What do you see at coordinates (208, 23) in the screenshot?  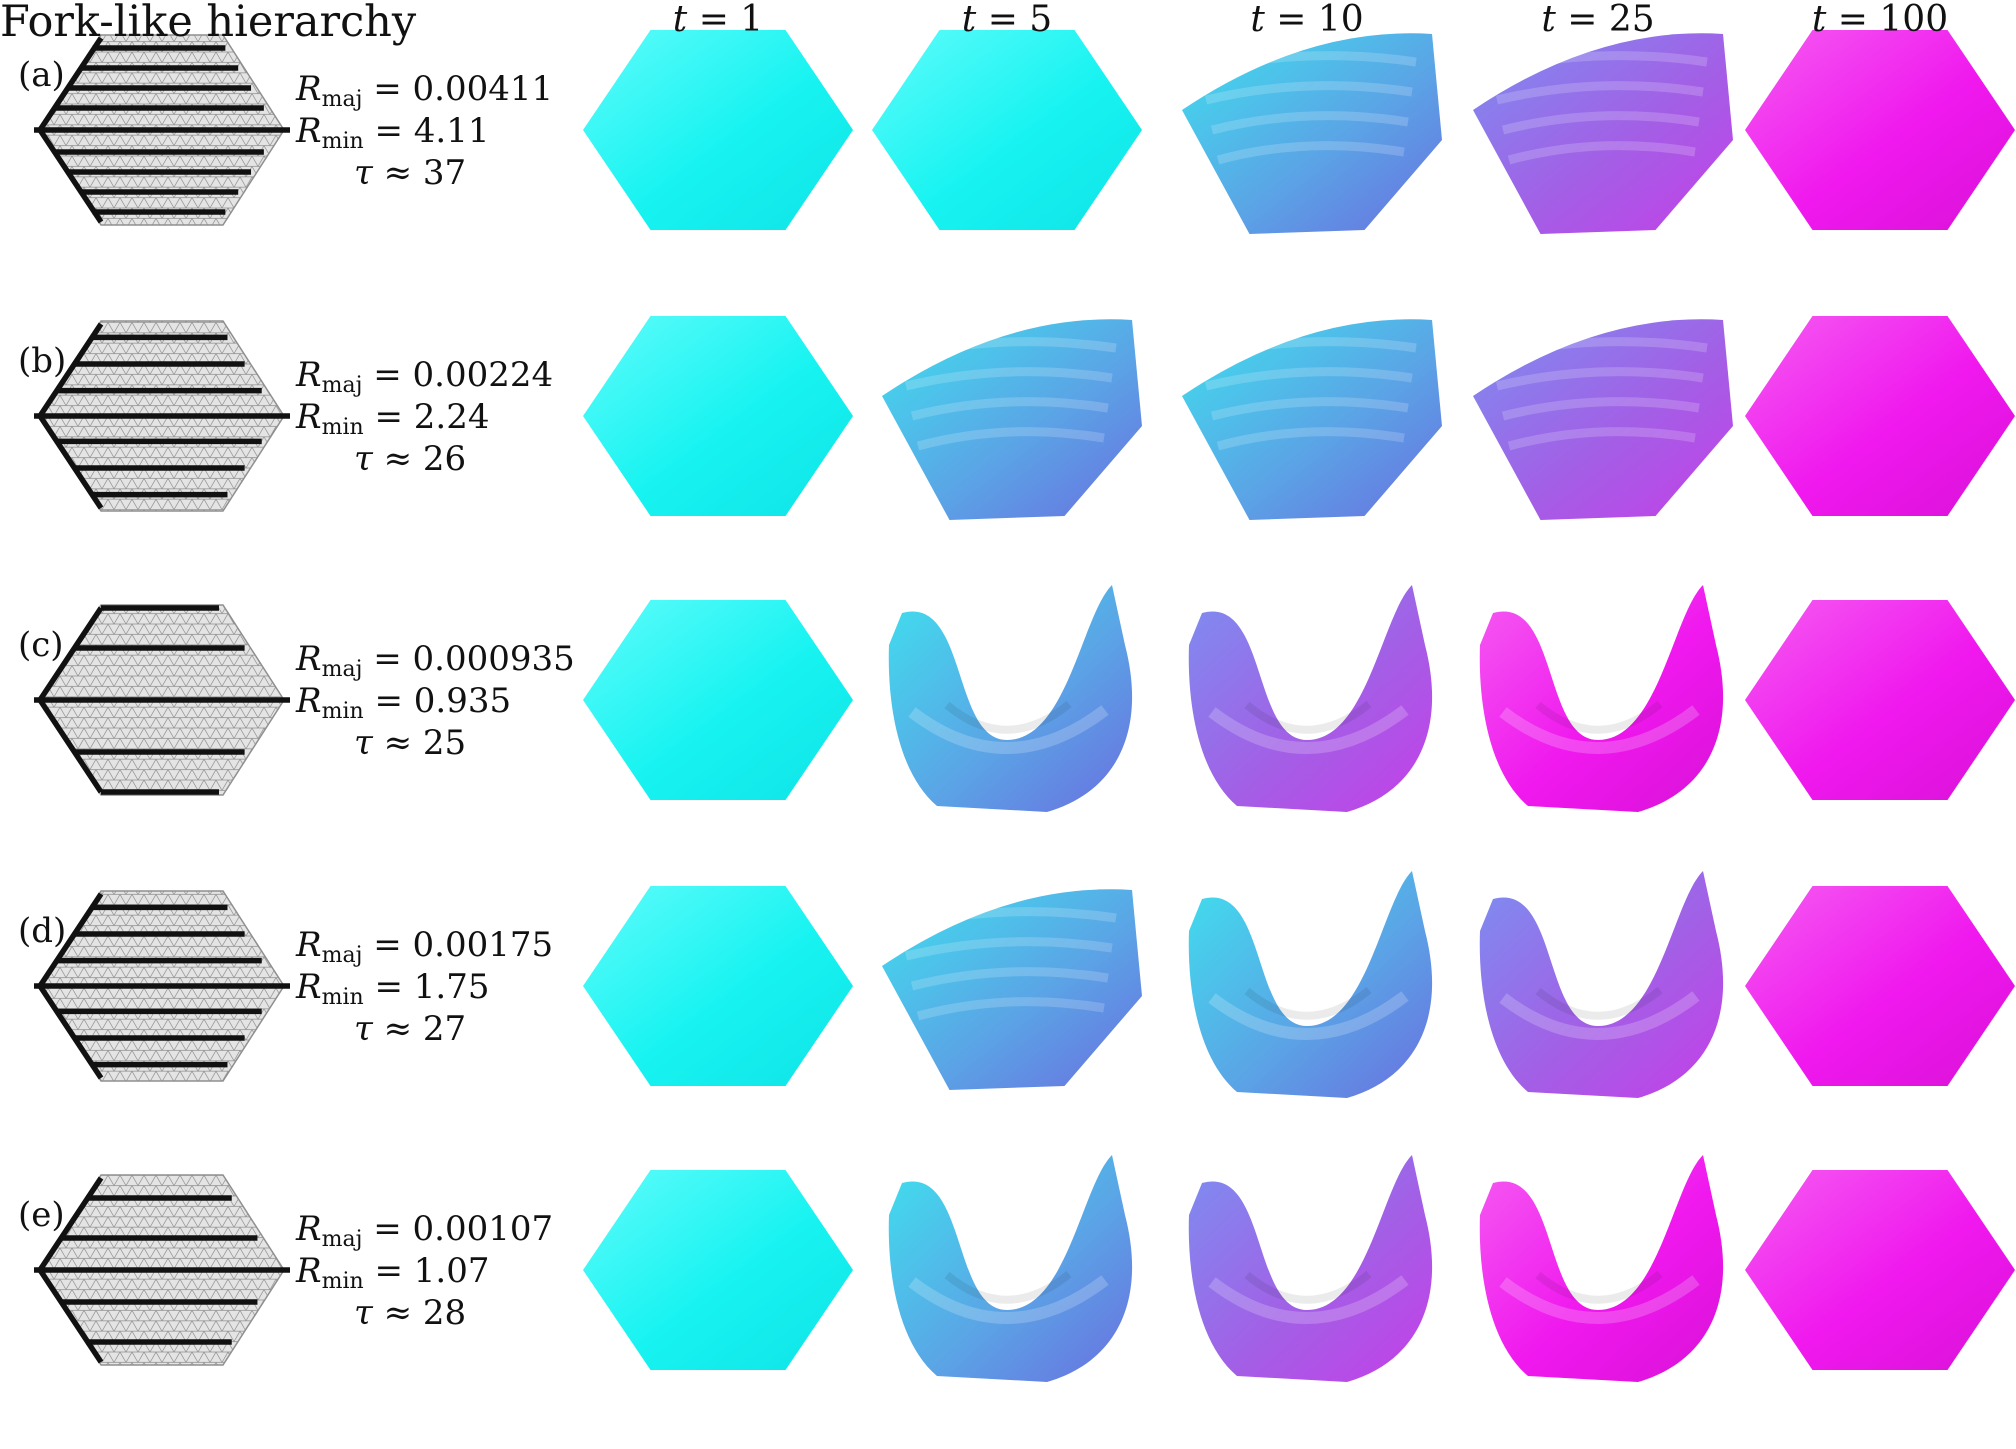 I see `figure-title: Fork-like hierarchy` at bounding box center [208, 23].